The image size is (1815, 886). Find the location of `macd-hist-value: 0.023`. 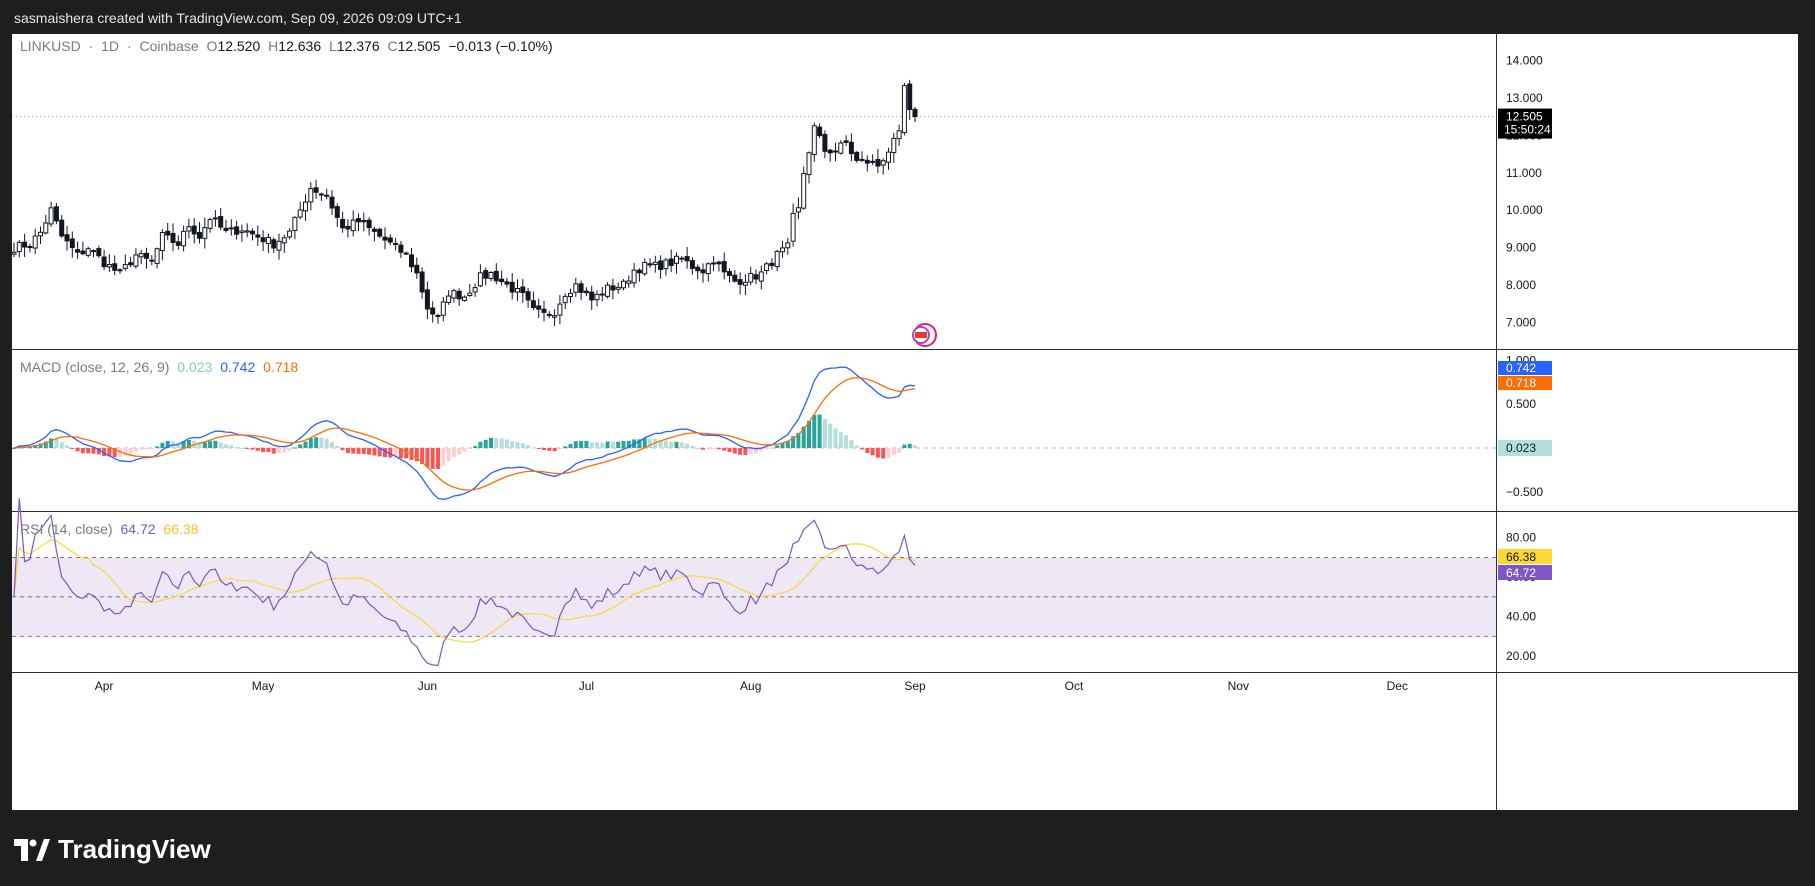

macd-hist-value: 0.023 is located at coordinates (195, 367).